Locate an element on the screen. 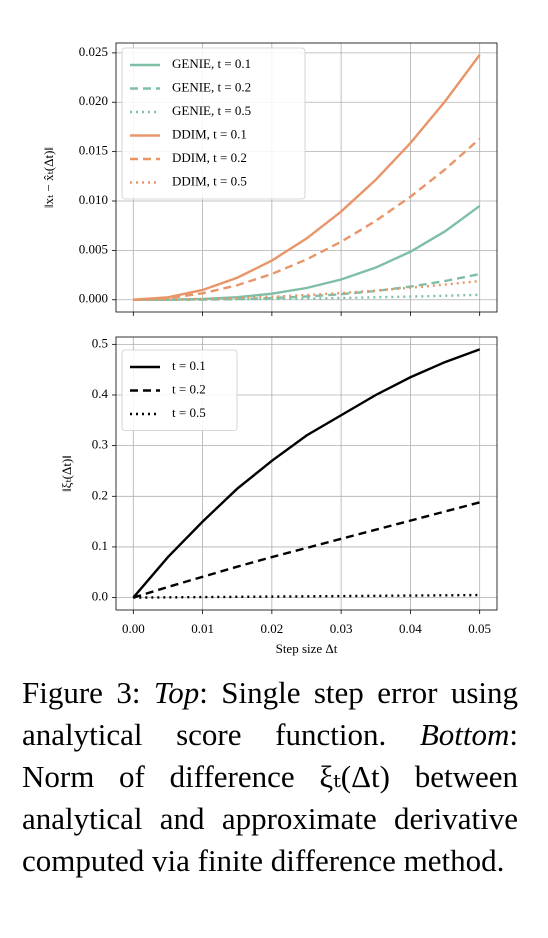 This screenshot has width=548, height=938. y-tick-label: 0.020 is located at coordinates (93, 100).